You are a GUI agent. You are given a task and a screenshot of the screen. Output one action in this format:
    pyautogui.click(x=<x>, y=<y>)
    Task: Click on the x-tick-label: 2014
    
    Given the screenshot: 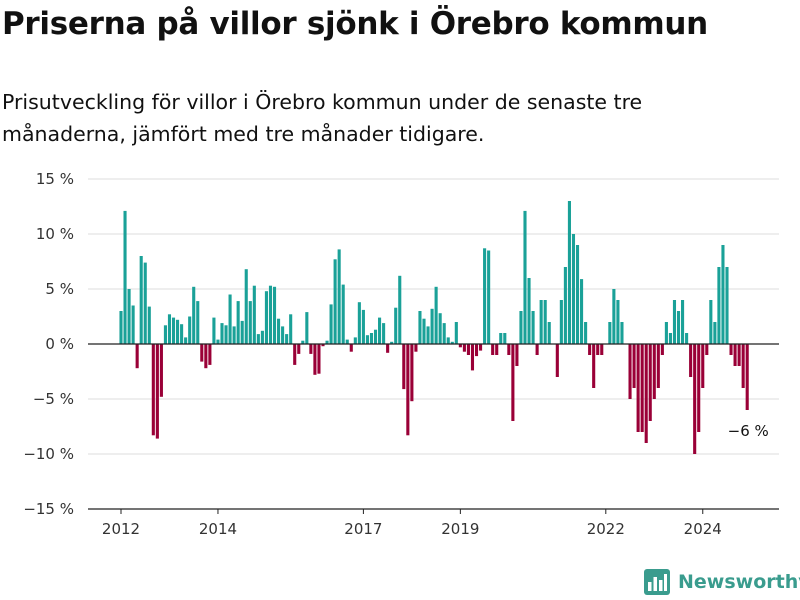 What is the action you would take?
    pyautogui.click(x=218, y=529)
    